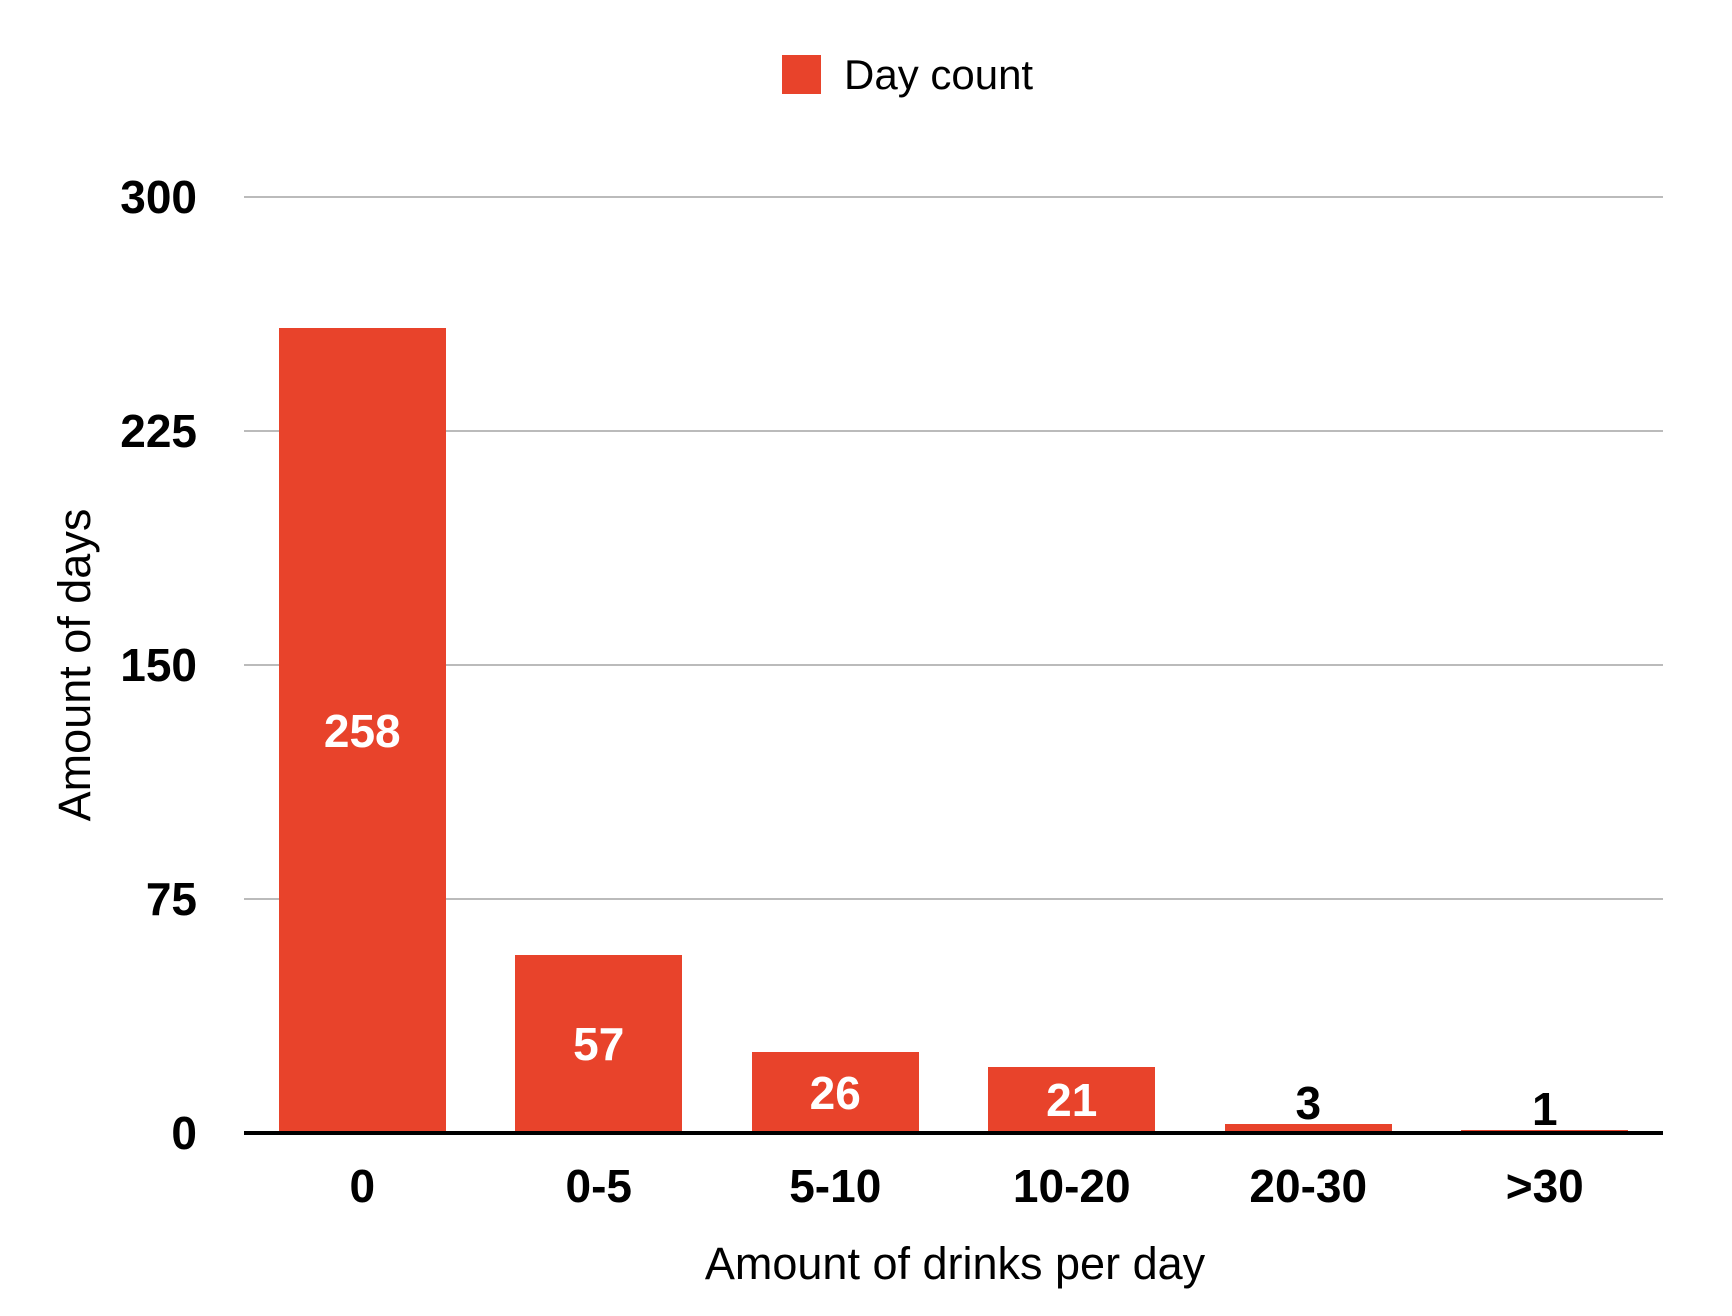 Image resolution: width=1732 pixels, height=1316 pixels. Describe the element at coordinates (184, 1133) in the screenshot. I see `y-tick-label-0: 0` at that location.